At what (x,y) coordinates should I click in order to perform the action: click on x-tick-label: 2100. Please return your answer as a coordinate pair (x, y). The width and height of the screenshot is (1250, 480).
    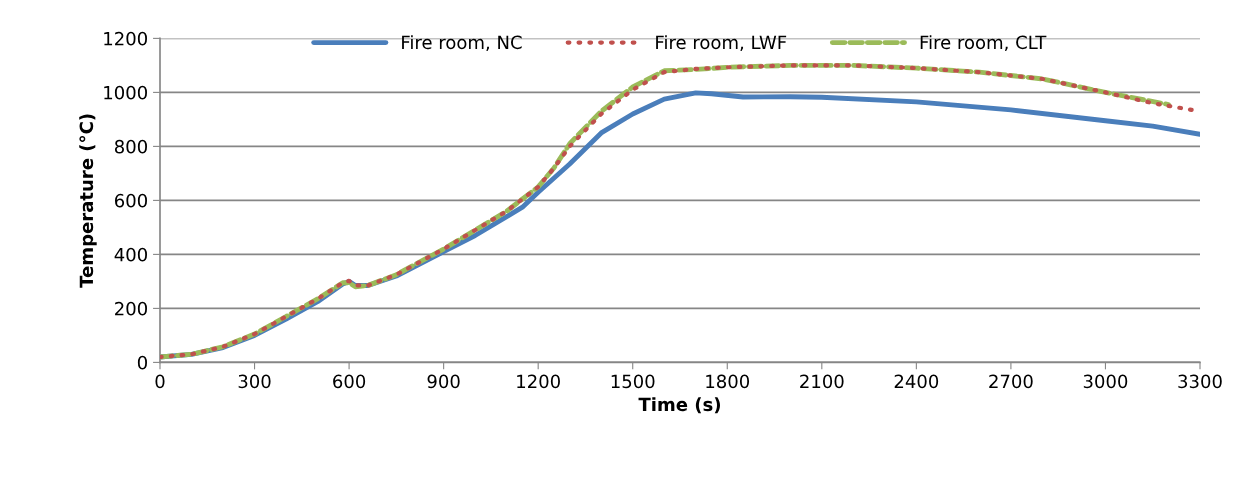
    Looking at the image, I should click on (822, 381).